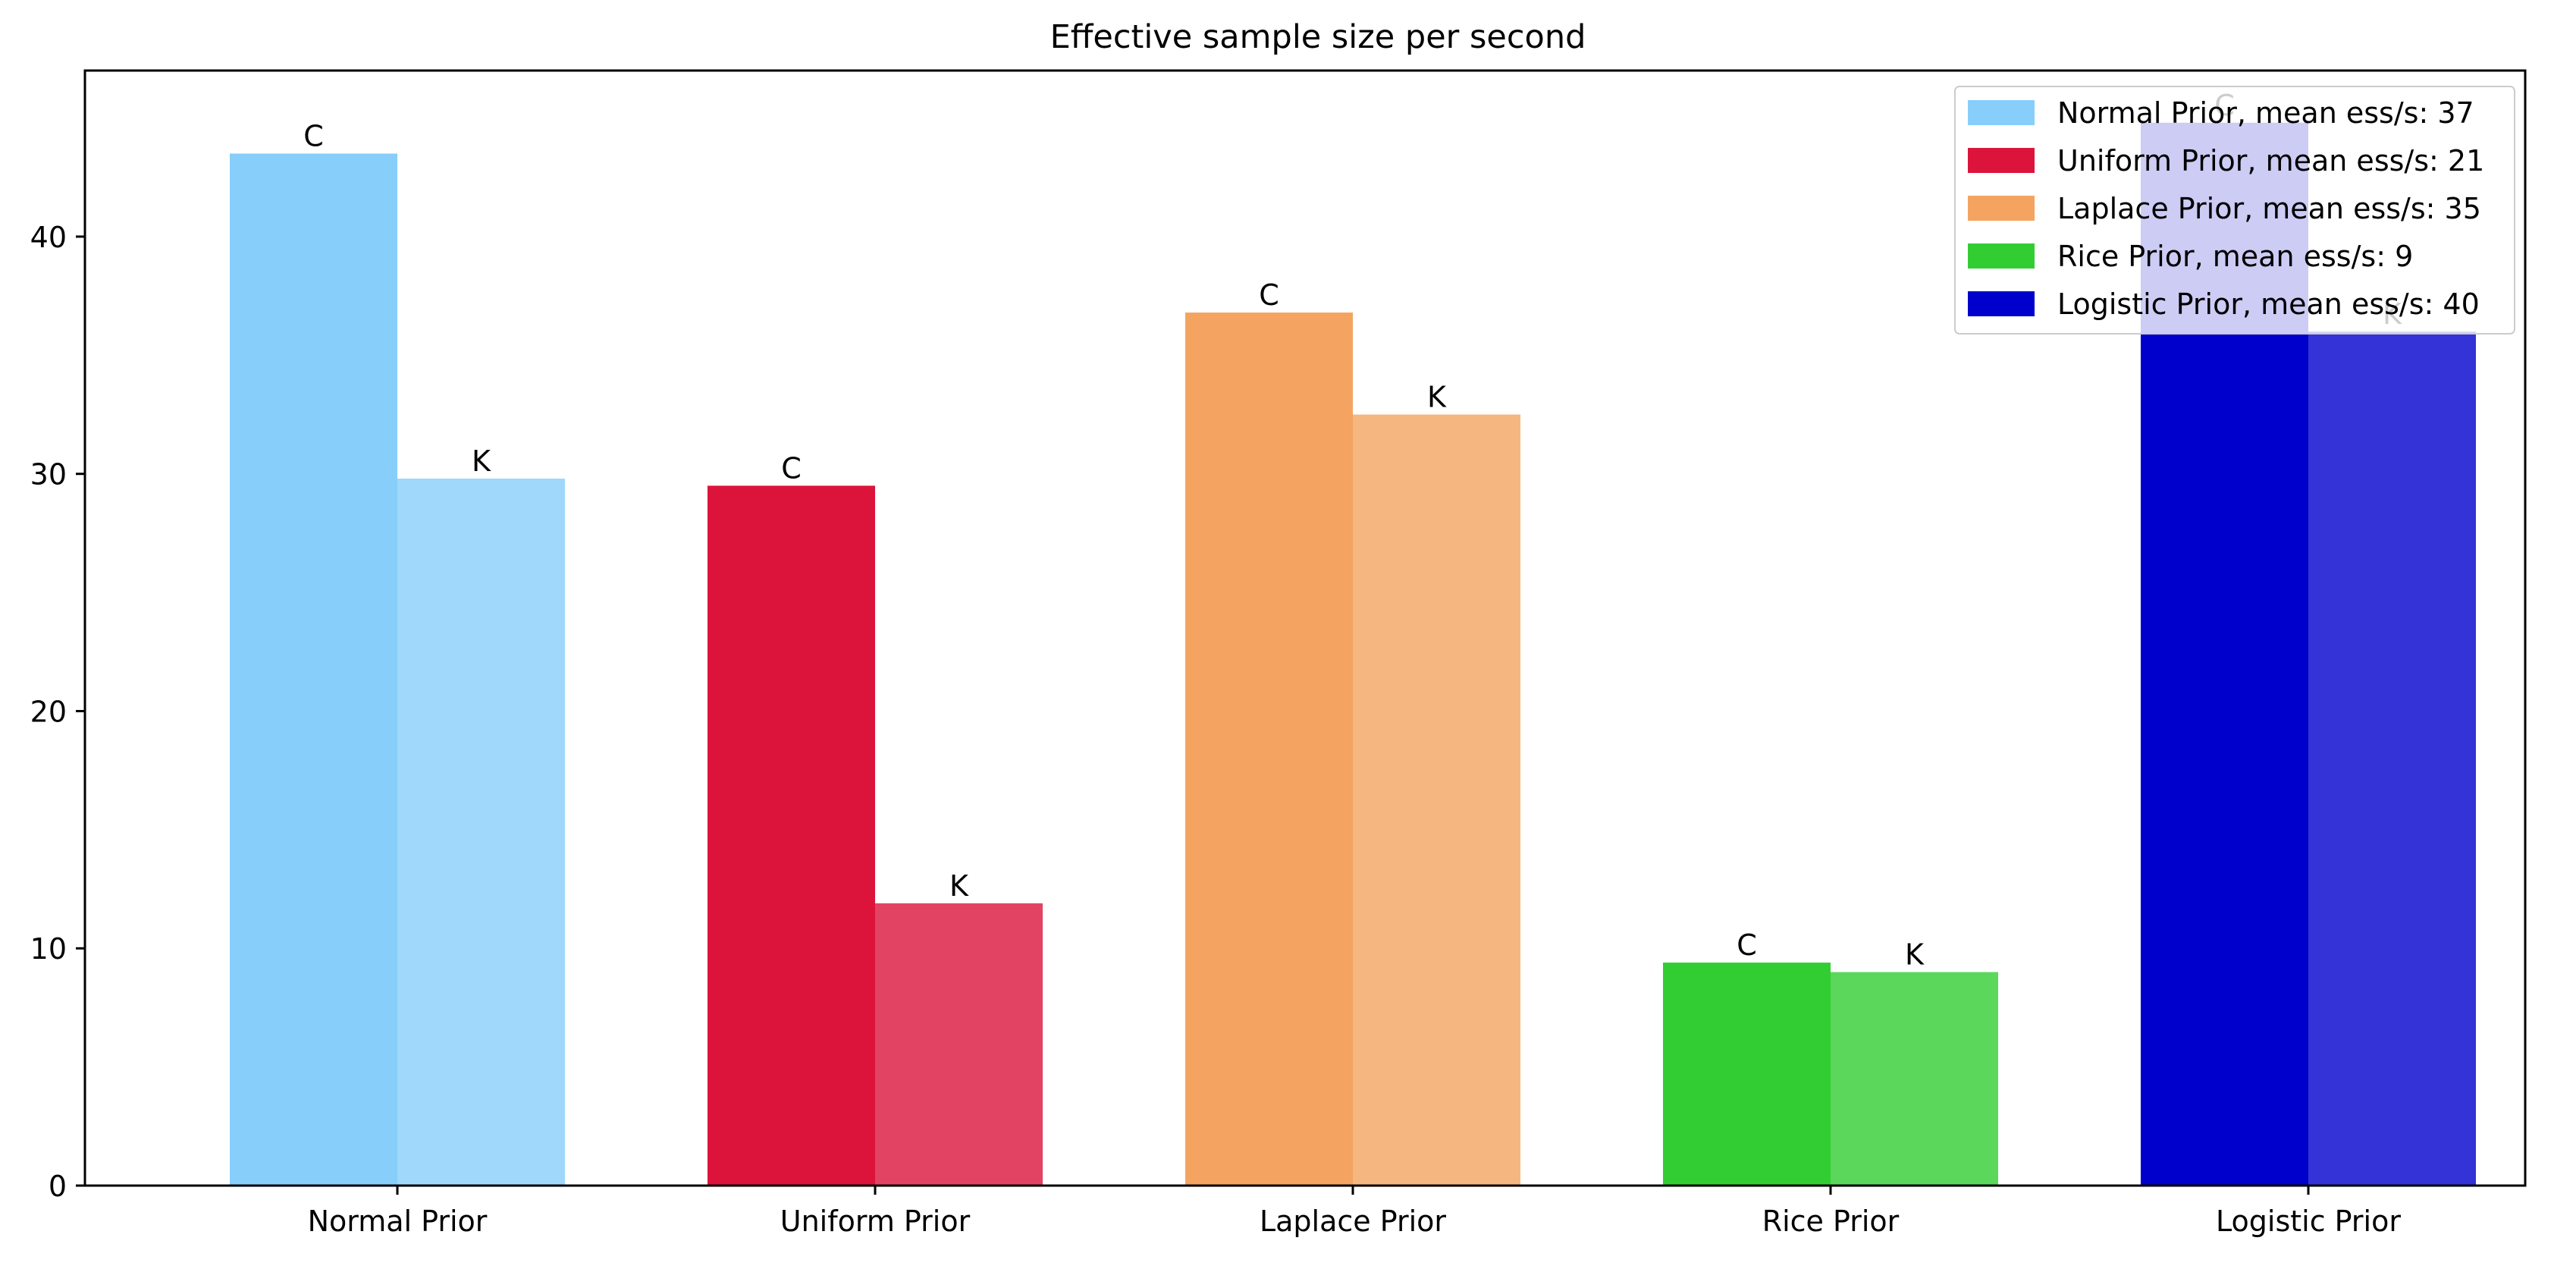 This screenshot has width=2576, height=1266. Describe the element at coordinates (791, 835) in the screenshot. I see `bar-c-uniform-prior` at that location.